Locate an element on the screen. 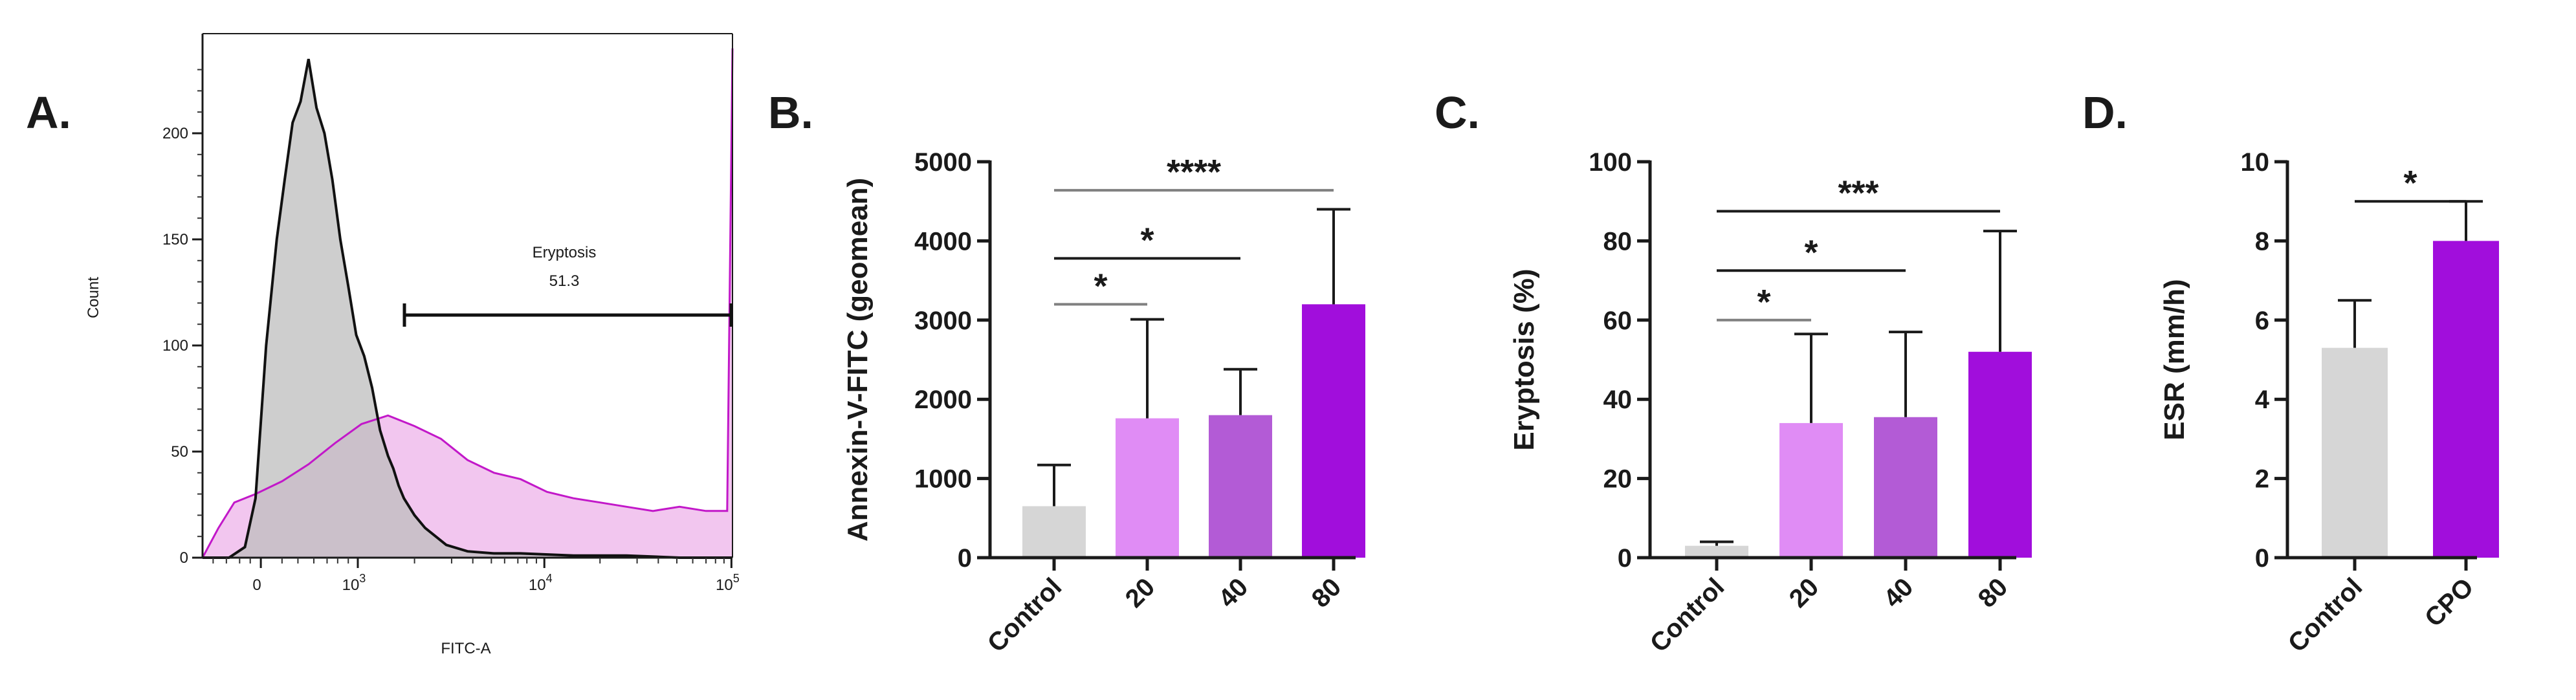 Image resolution: width=2576 pixels, height=700 pixels. control-histogram-line is located at coordinates (467, 308).